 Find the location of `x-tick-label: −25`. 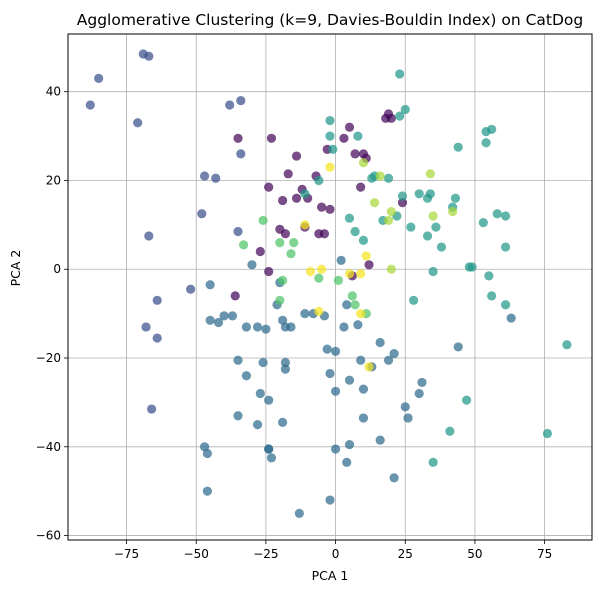

x-tick-label: −25 is located at coordinates (265, 554).